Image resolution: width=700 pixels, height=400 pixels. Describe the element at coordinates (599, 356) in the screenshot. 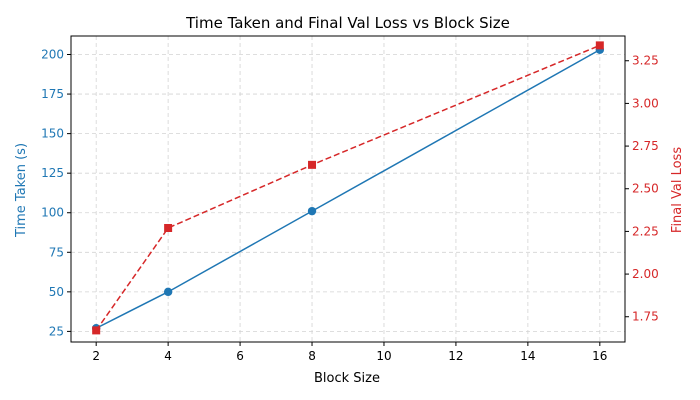

I see `x-tick-label: 16` at that location.